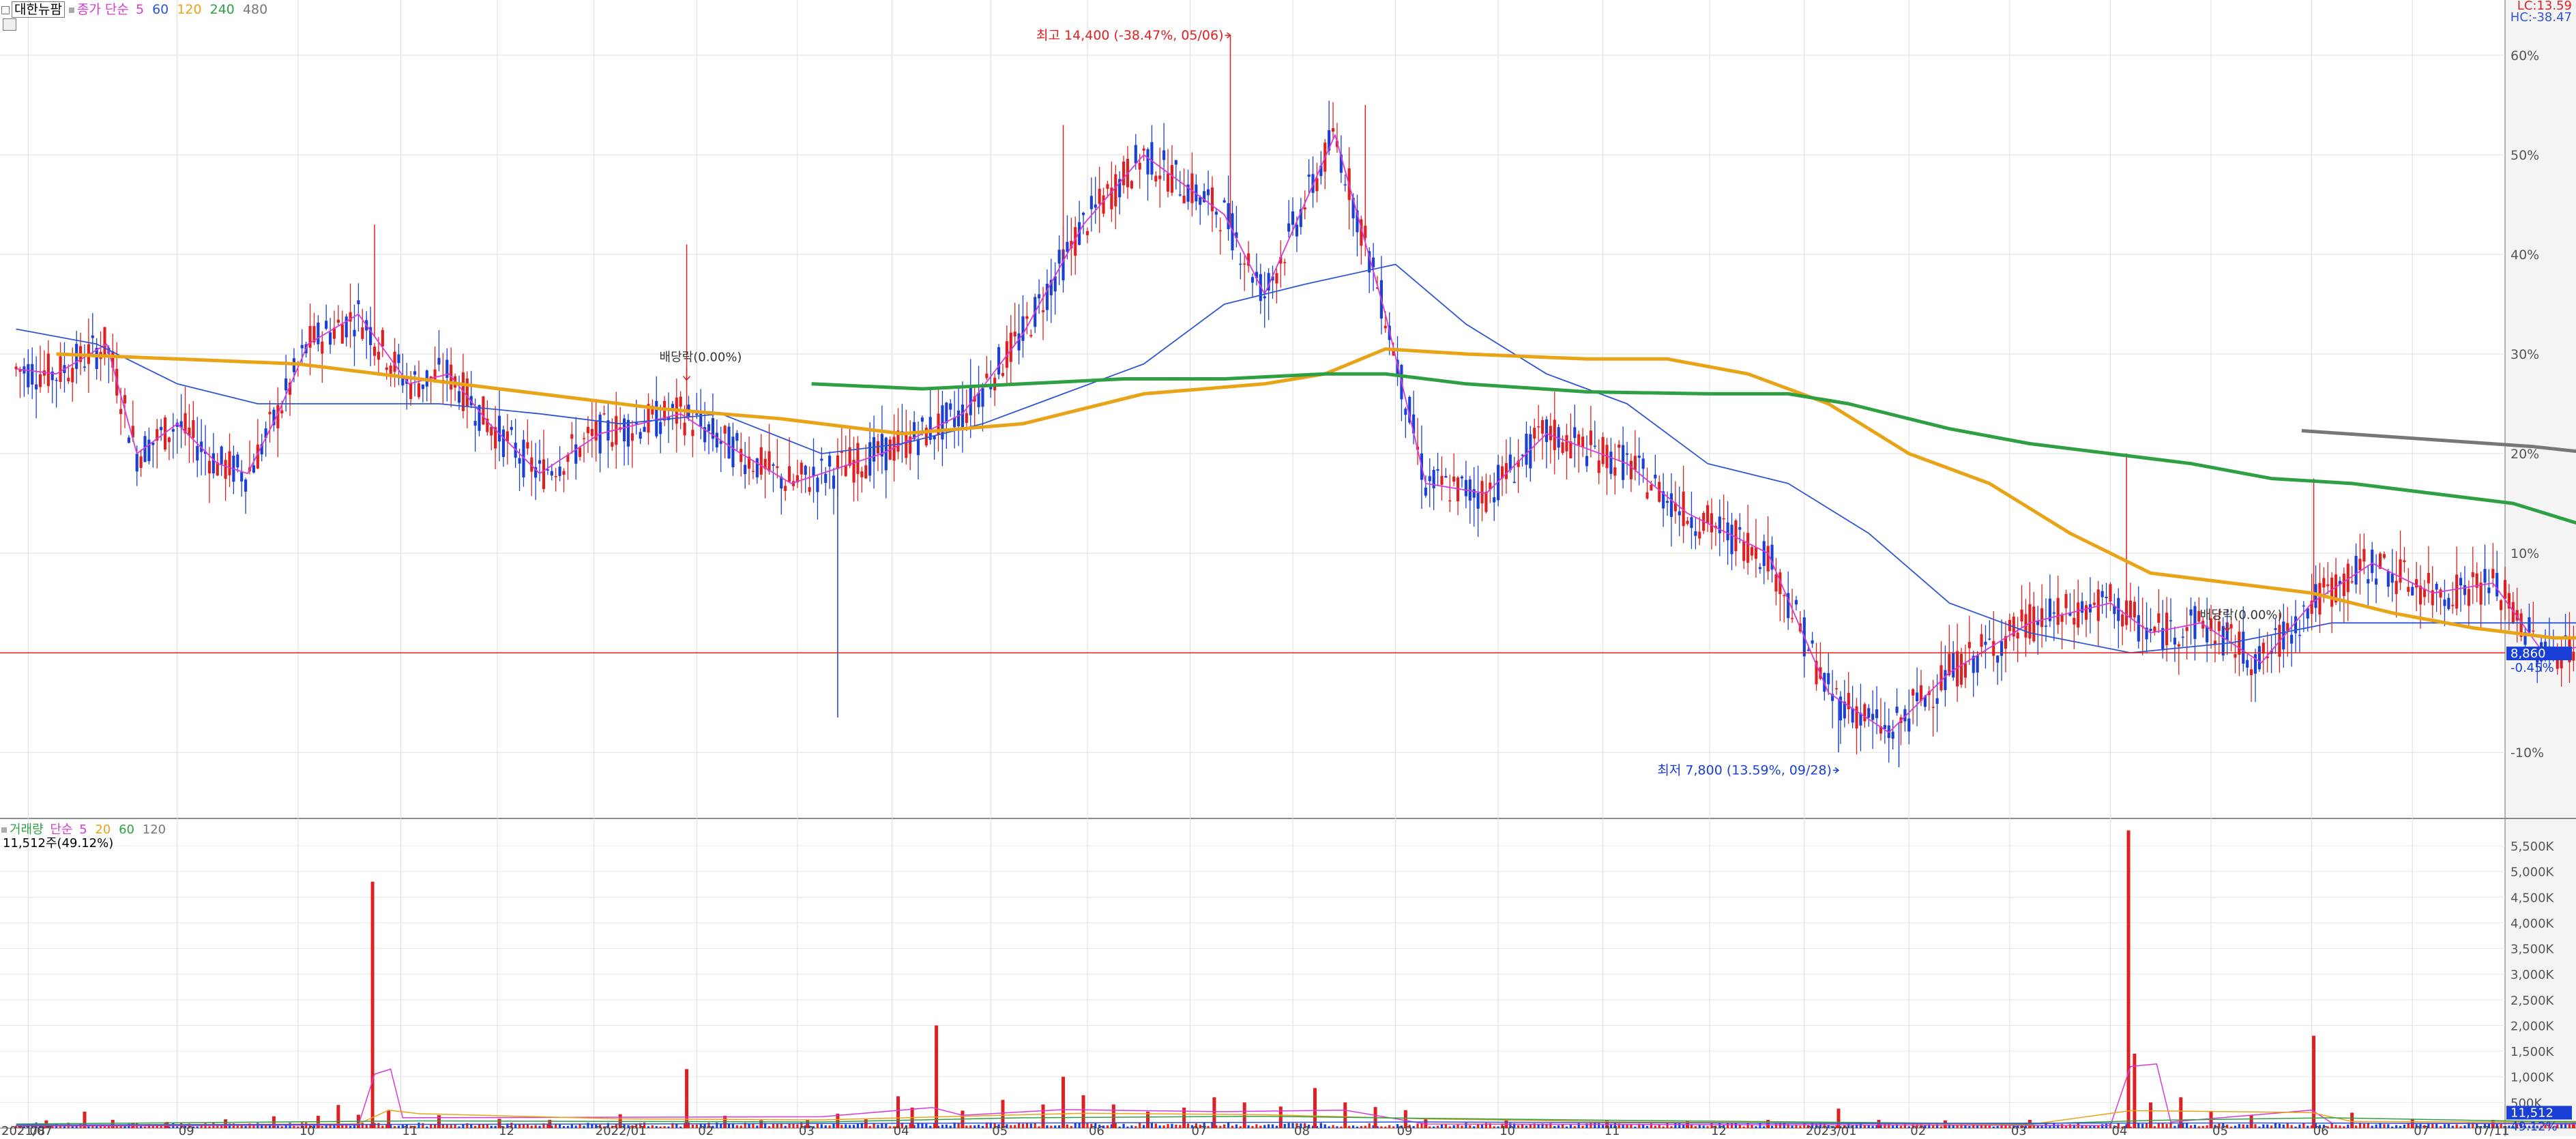  I want to click on symbol-name: 대한뉴팜, so click(38, 9).